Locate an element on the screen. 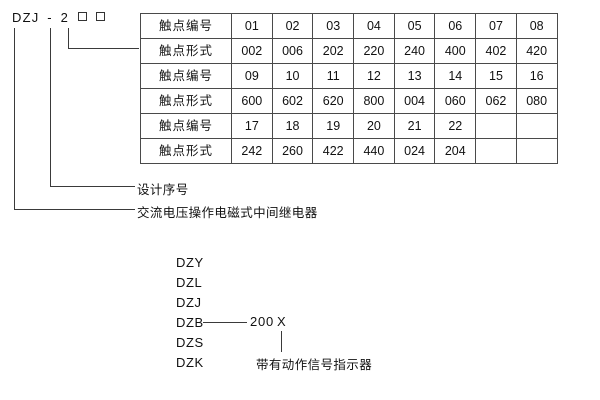 The width and height of the screenshot is (600, 400). table-row: 触点编号 17 18 19 20 21 22 is located at coordinates (349, 126).